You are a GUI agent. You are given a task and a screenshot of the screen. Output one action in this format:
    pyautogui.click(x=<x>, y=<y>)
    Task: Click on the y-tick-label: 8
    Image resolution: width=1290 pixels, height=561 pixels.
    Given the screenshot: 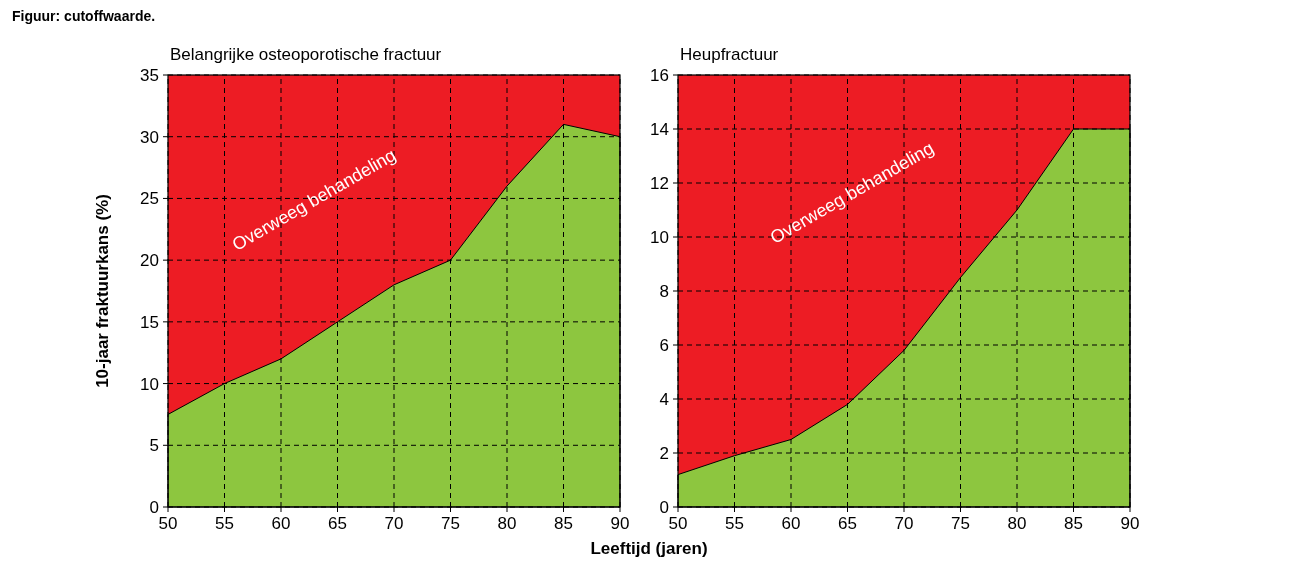 What is the action you would take?
    pyautogui.click(x=664, y=291)
    